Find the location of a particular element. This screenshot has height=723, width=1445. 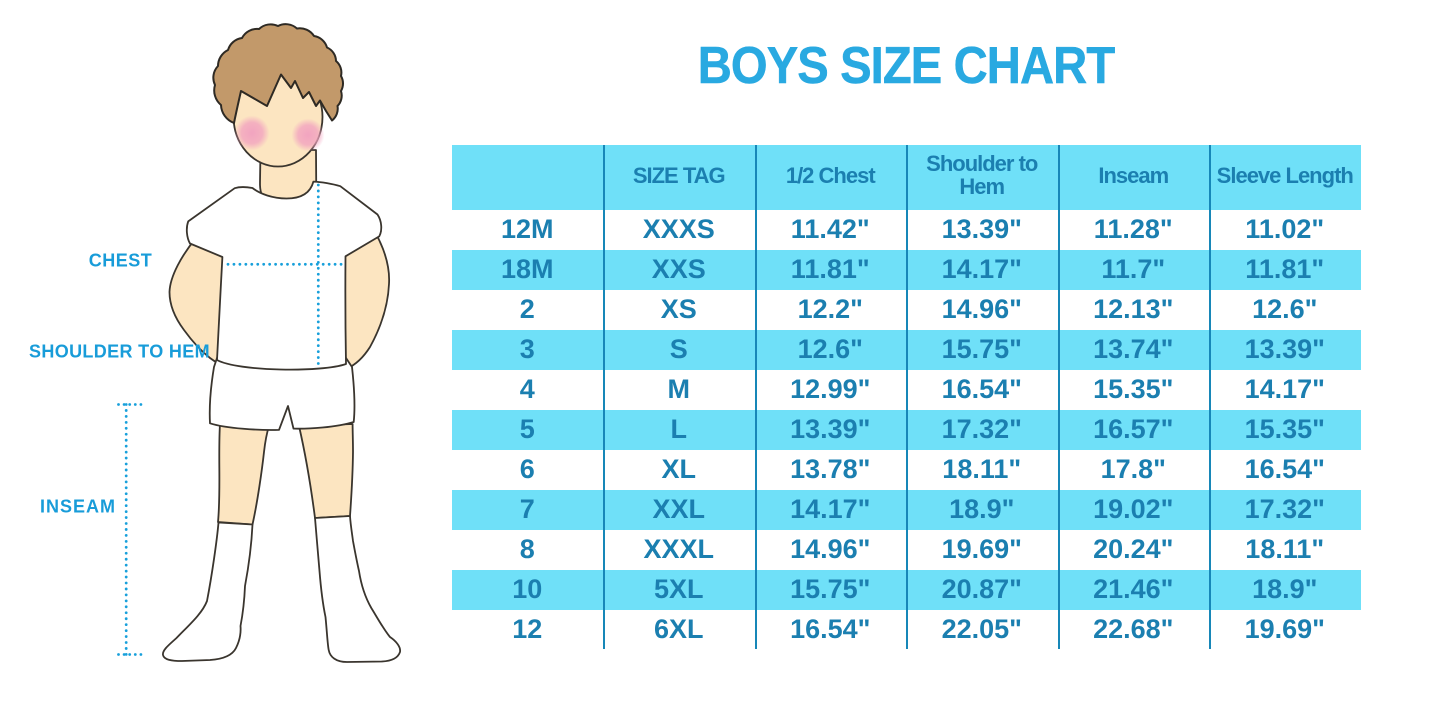

svg-text: INSEAM is located at coordinates (78, 507).